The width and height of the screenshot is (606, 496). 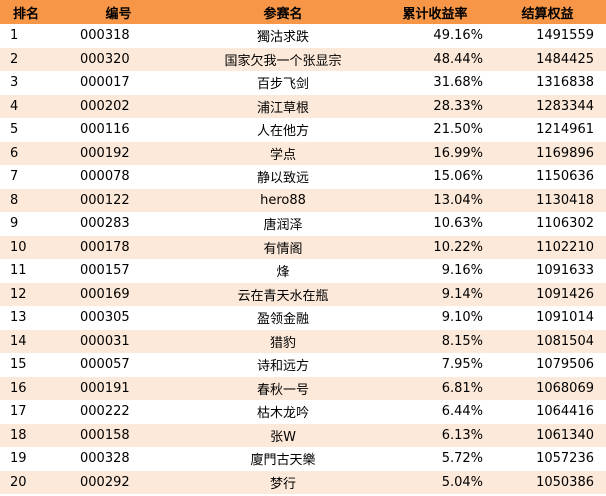 What do you see at coordinates (26, 341) in the screenshot?
I see `rank-cell: 14` at bounding box center [26, 341].